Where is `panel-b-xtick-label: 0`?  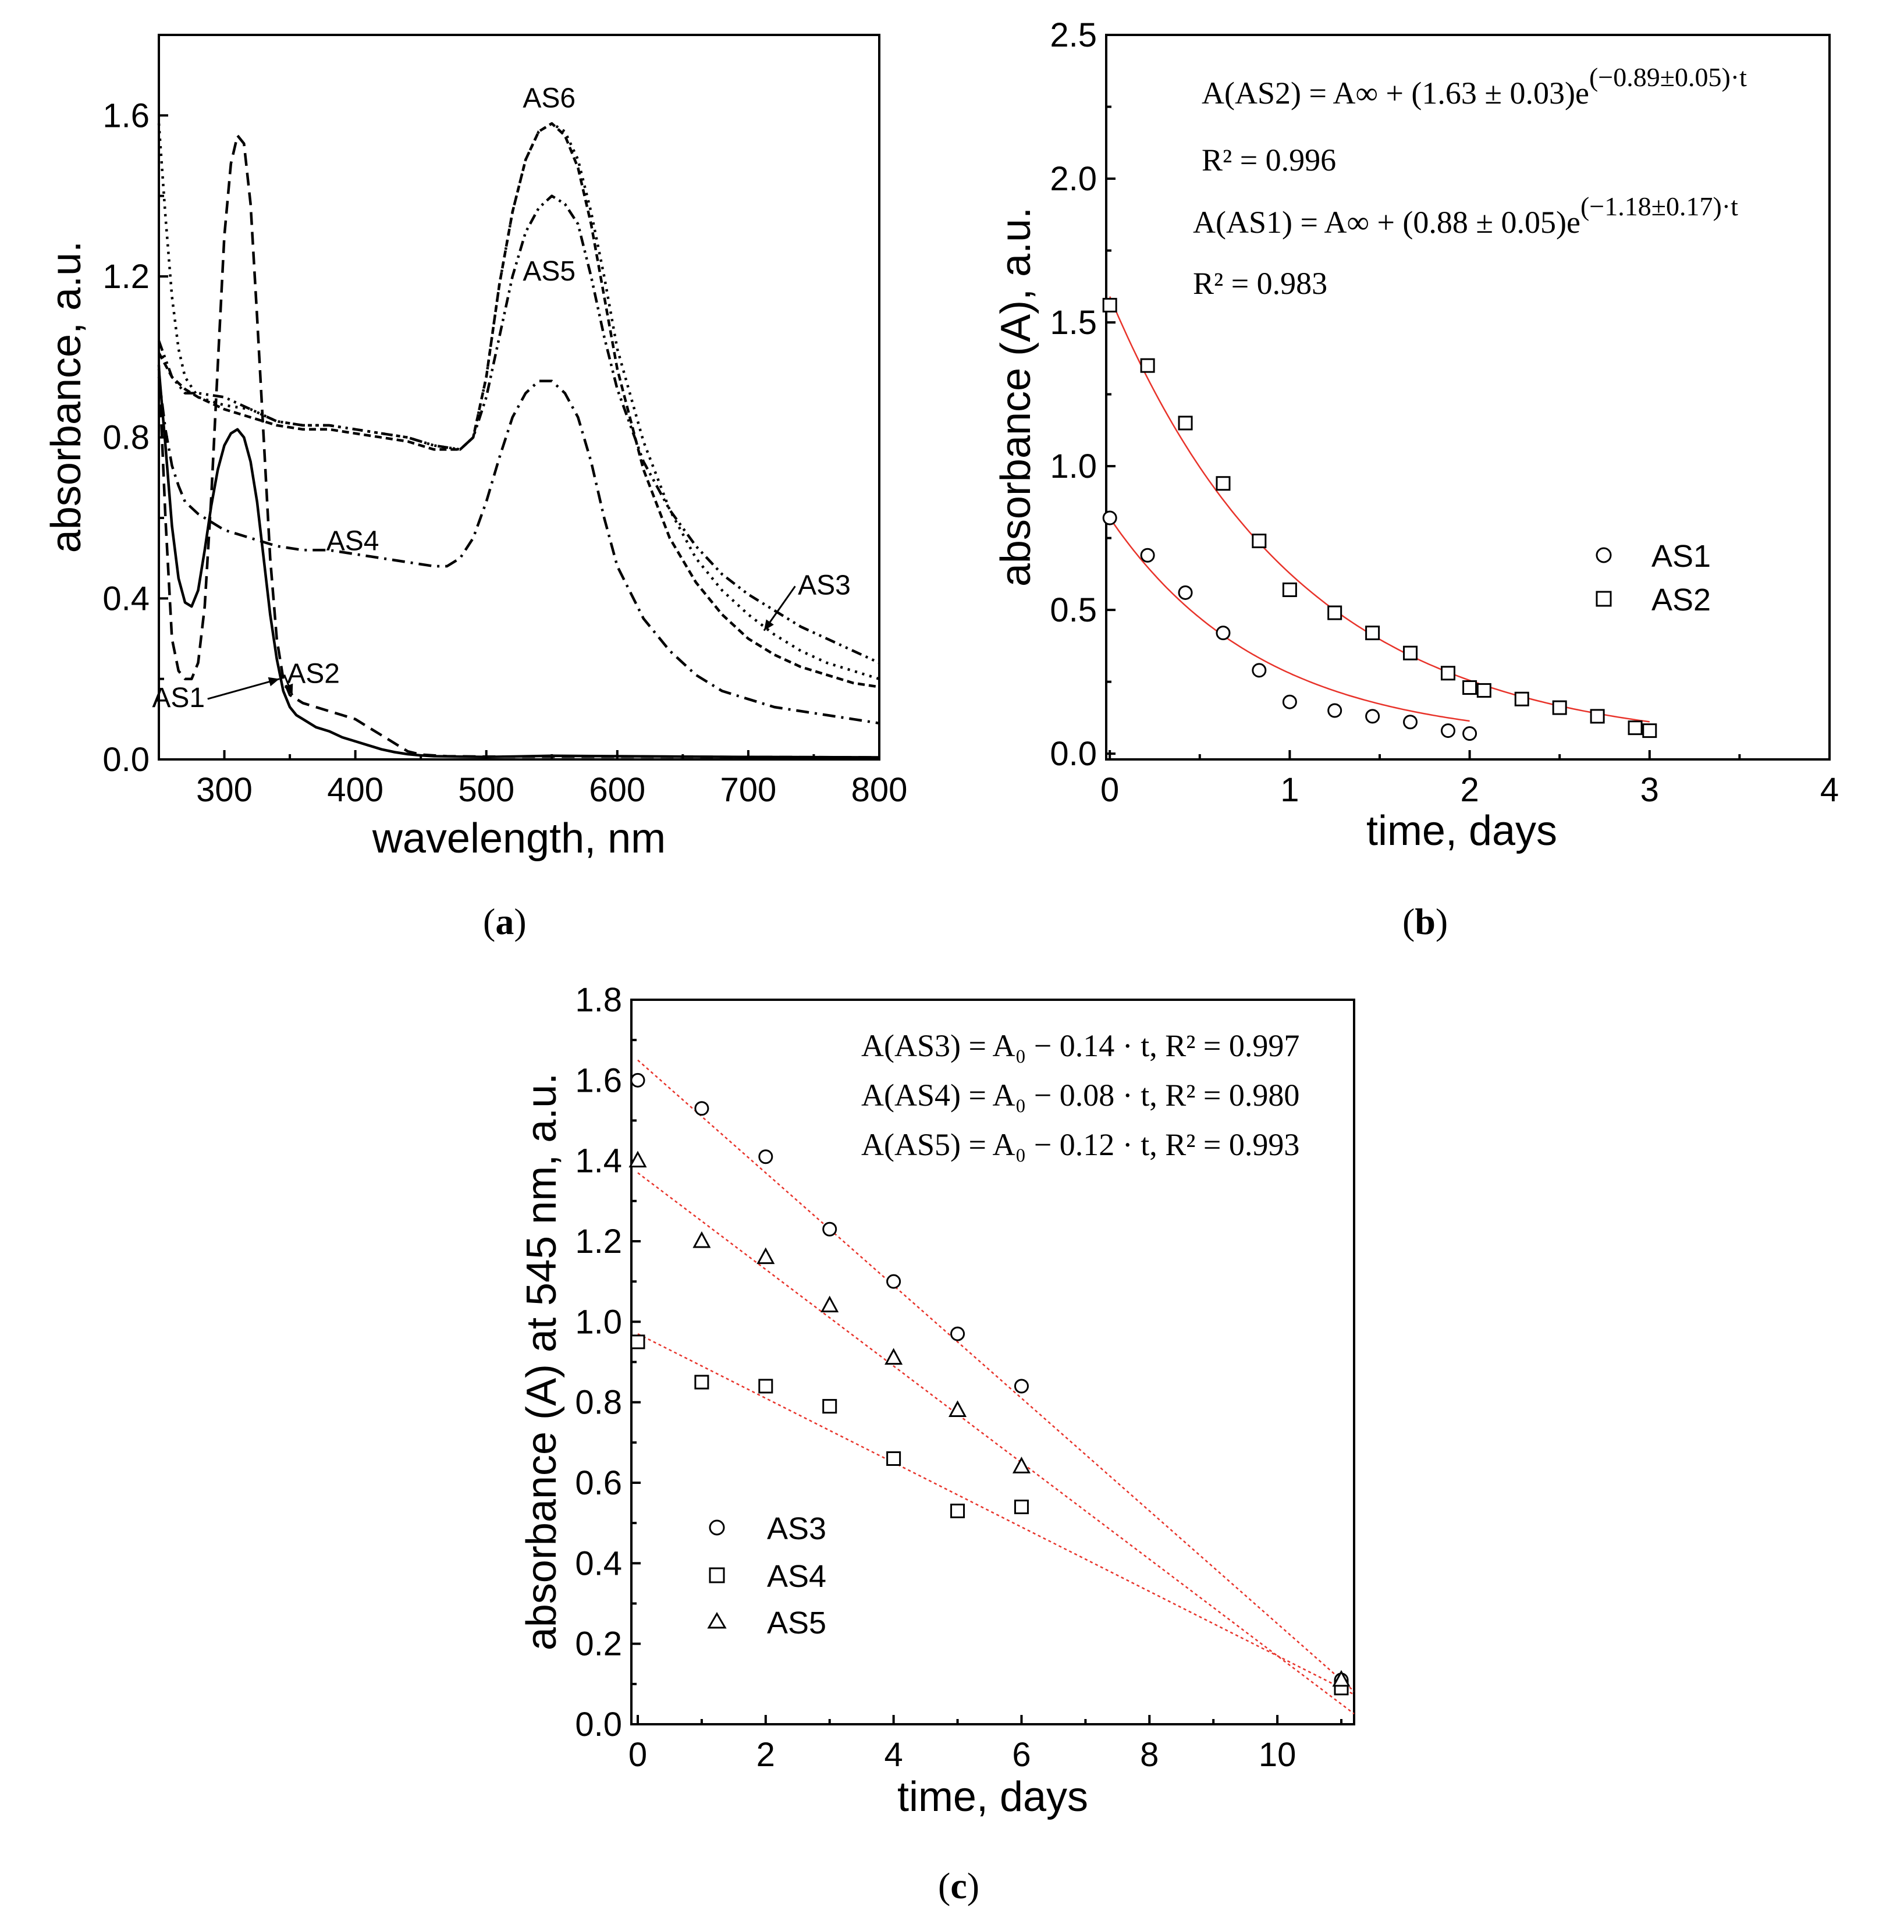
panel-b-xtick-label: 0 is located at coordinates (1109, 790).